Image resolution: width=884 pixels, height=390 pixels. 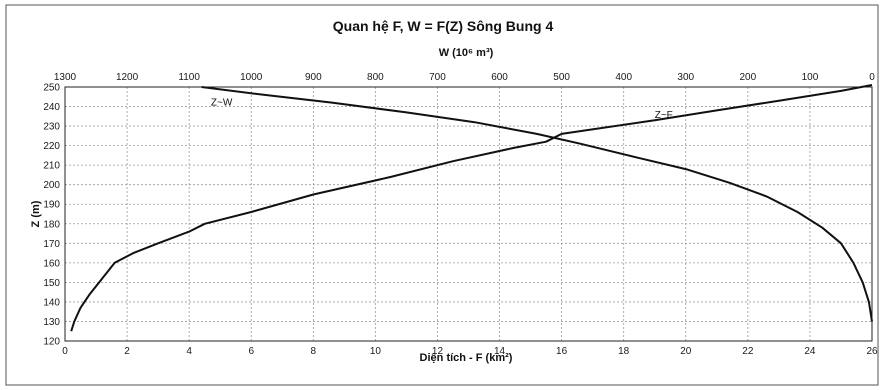 What do you see at coordinates (51, 185) in the screenshot?
I see `y-tick-label: 200` at bounding box center [51, 185].